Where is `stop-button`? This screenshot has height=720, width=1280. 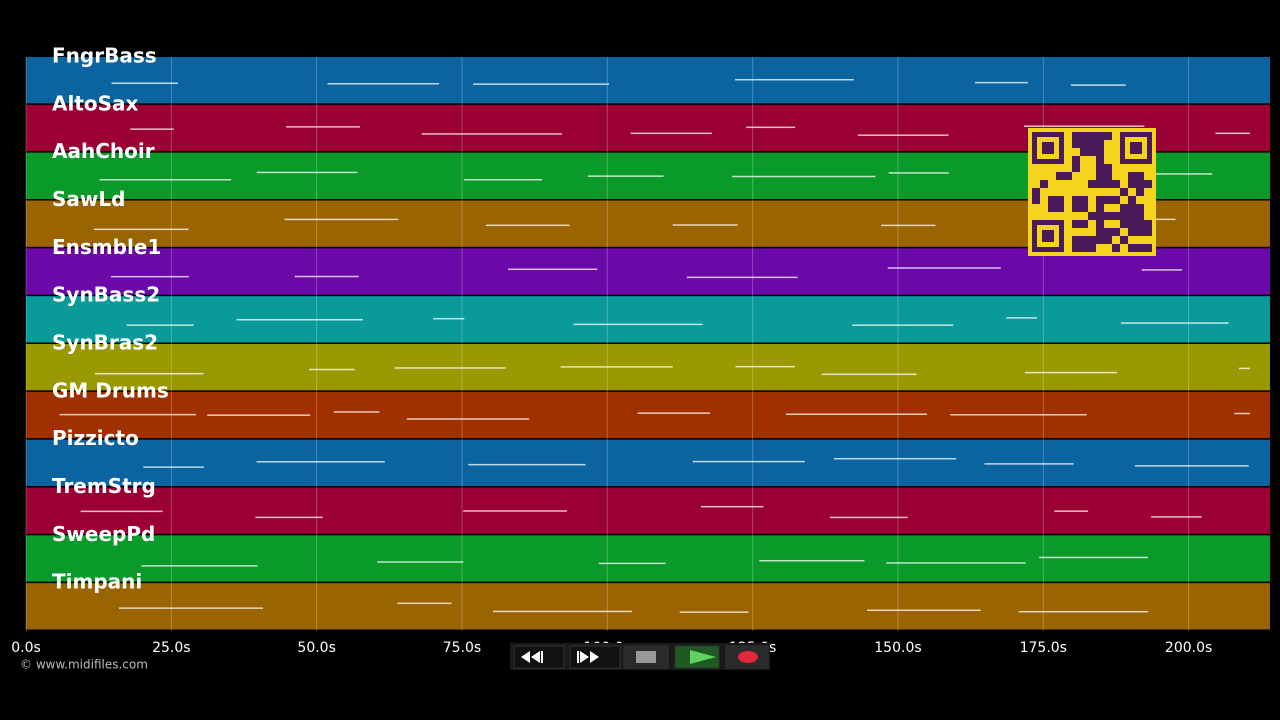
stop-button is located at coordinates (646, 657).